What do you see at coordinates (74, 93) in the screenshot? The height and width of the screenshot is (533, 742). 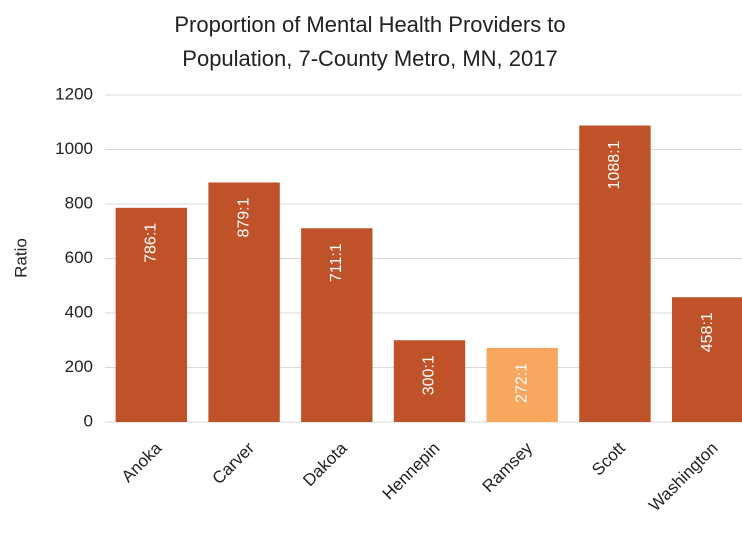 I see `y-tick-label: 1200` at bounding box center [74, 93].